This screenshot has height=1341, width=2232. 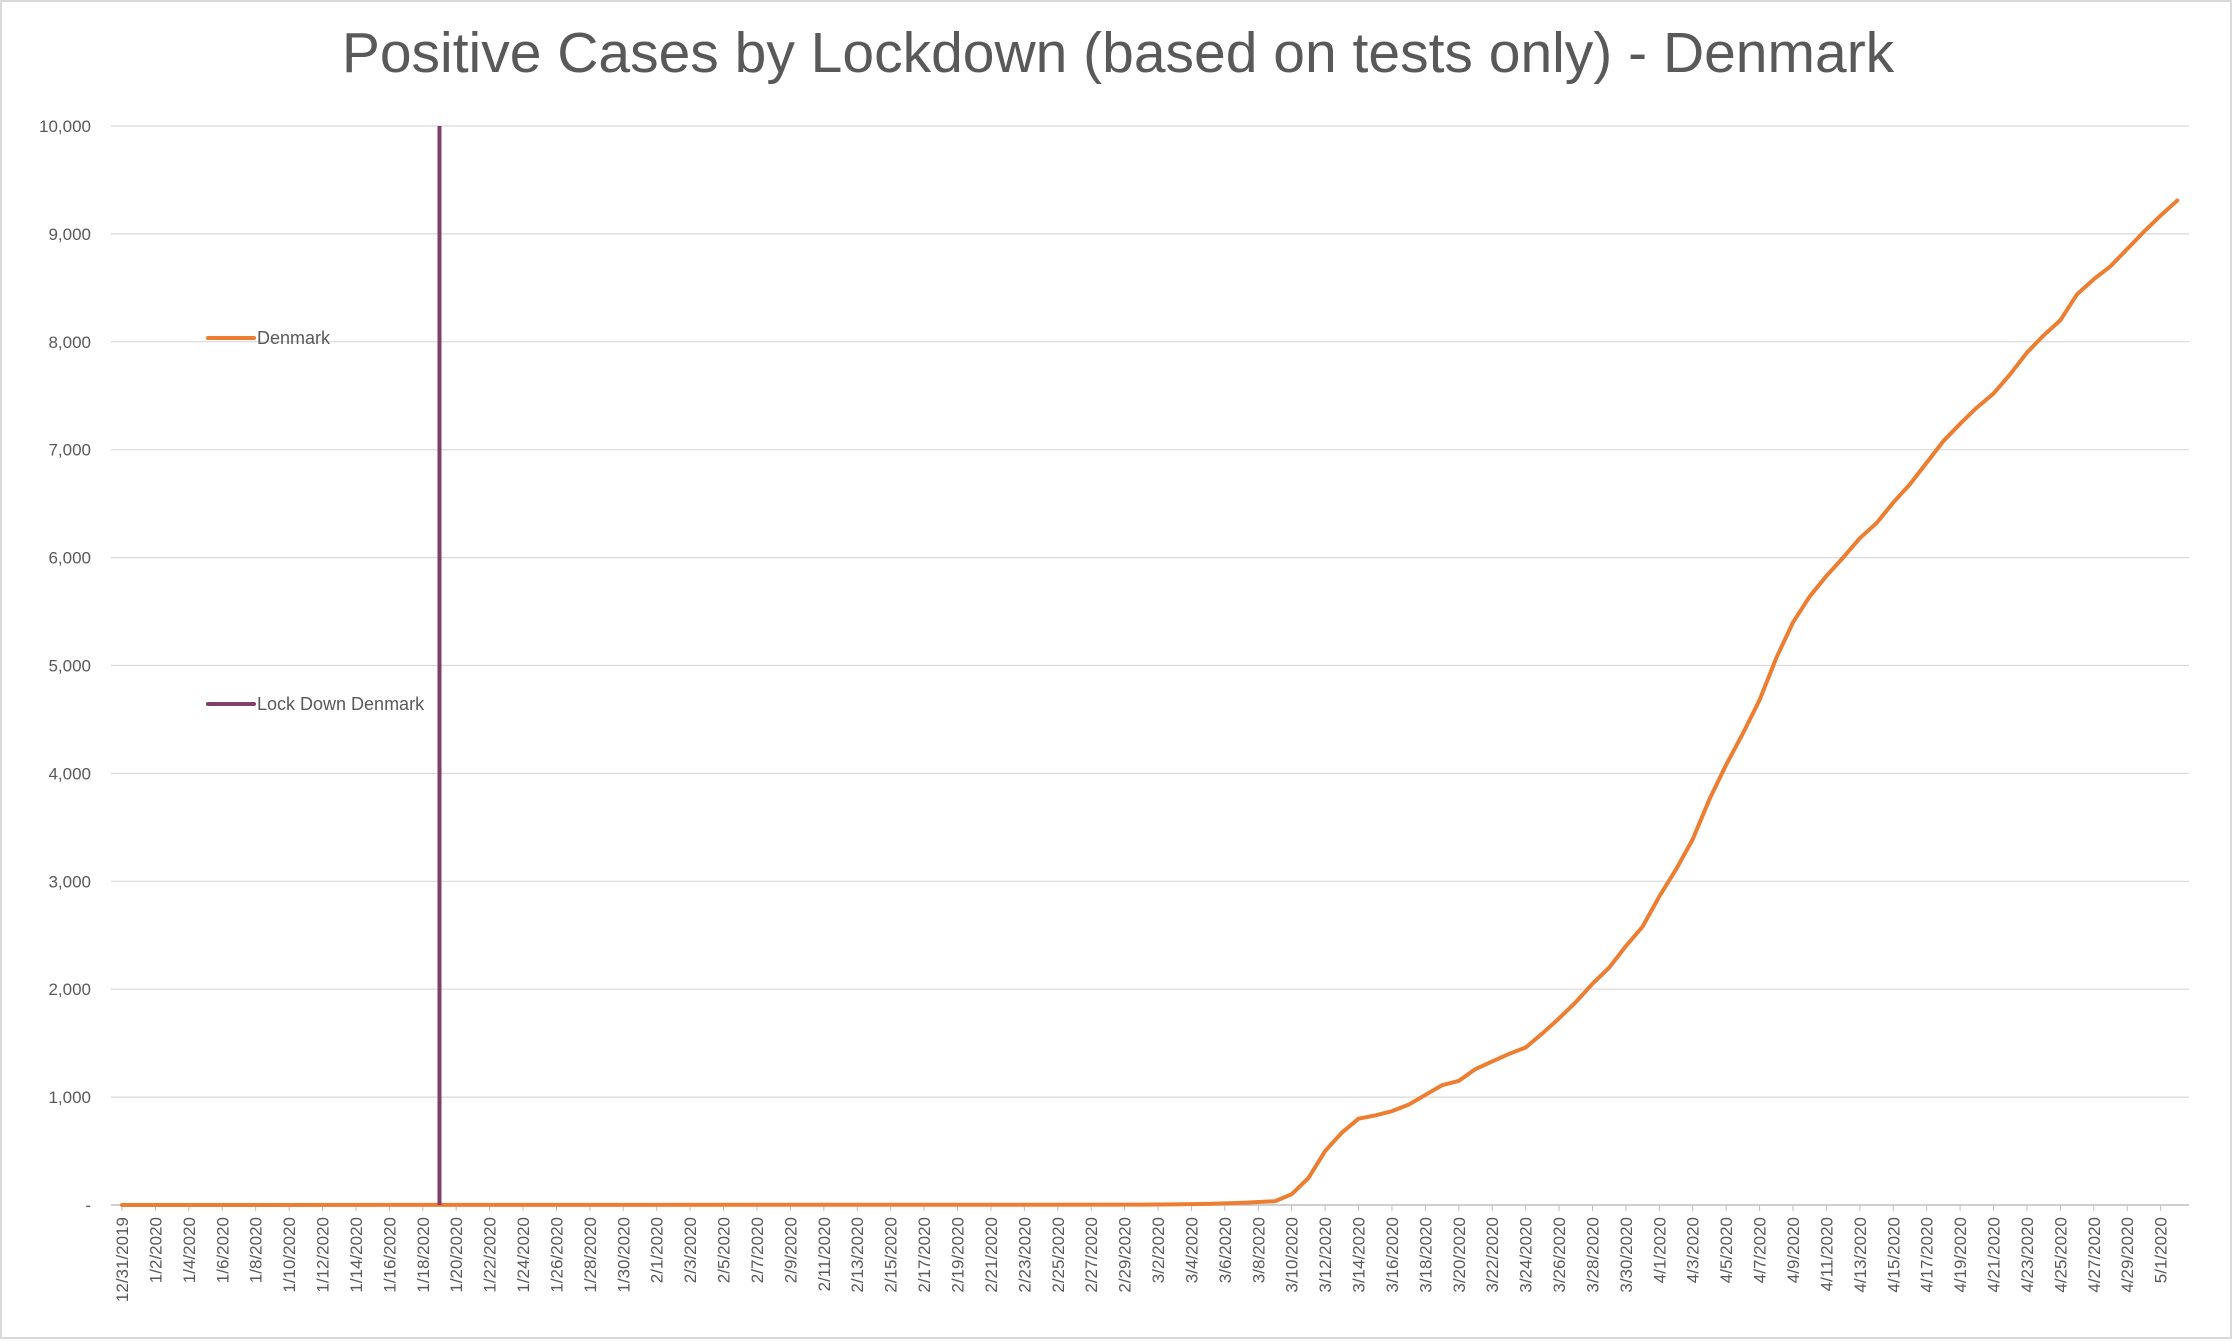 I want to click on x-tick-label: 1/18/2020, so click(x=423, y=1255).